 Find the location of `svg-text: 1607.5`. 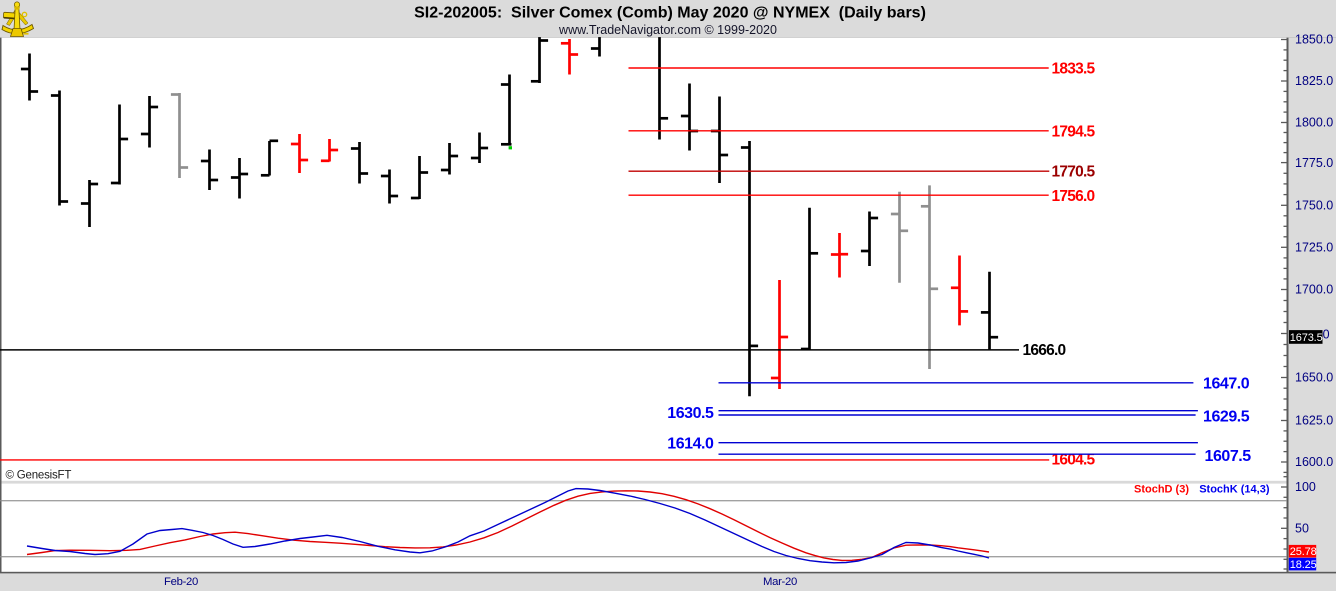

svg-text: 1607.5 is located at coordinates (1228, 456).